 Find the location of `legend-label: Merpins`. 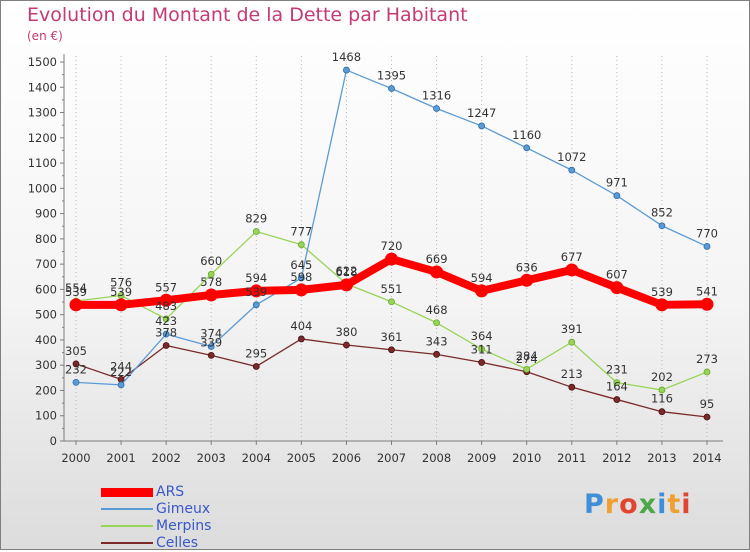

legend-label: Merpins is located at coordinates (184, 526).